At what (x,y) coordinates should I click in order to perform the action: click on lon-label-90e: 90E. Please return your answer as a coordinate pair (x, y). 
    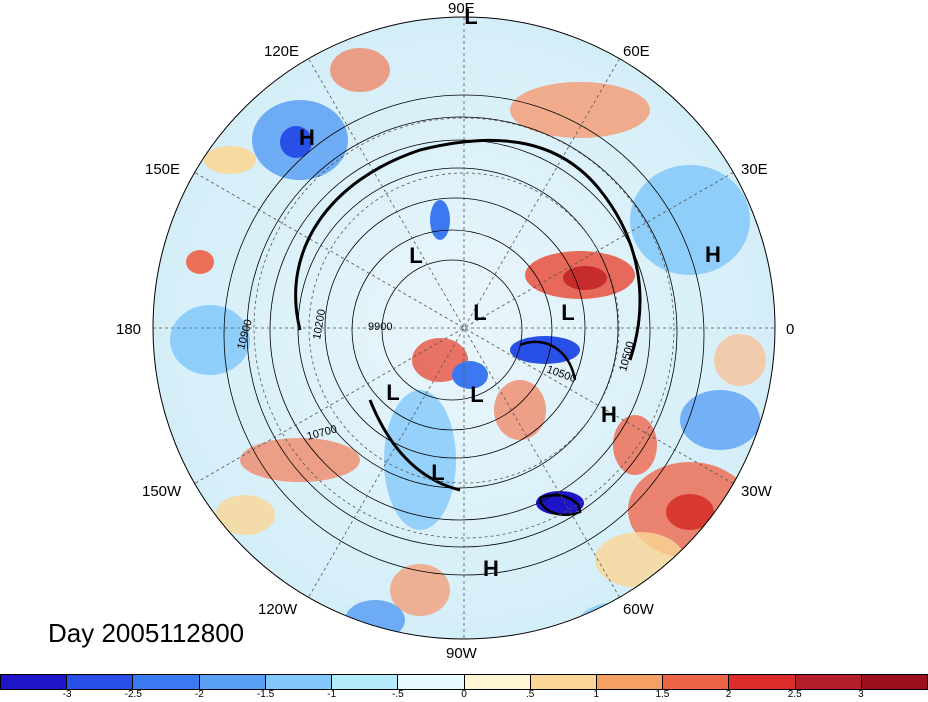
    Looking at the image, I should click on (461, 8).